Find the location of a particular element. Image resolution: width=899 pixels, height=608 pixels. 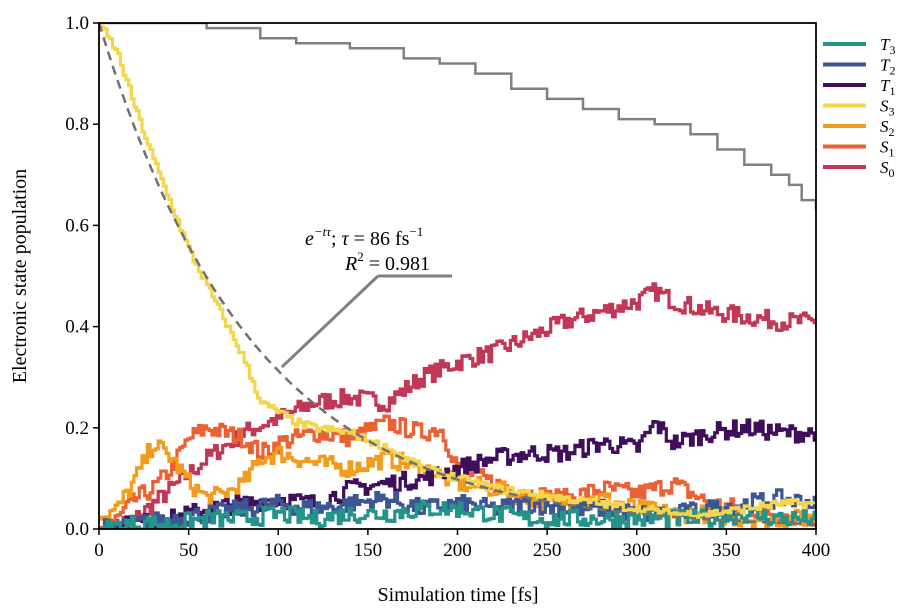

legend-label: S3 is located at coordinates (887, 108).